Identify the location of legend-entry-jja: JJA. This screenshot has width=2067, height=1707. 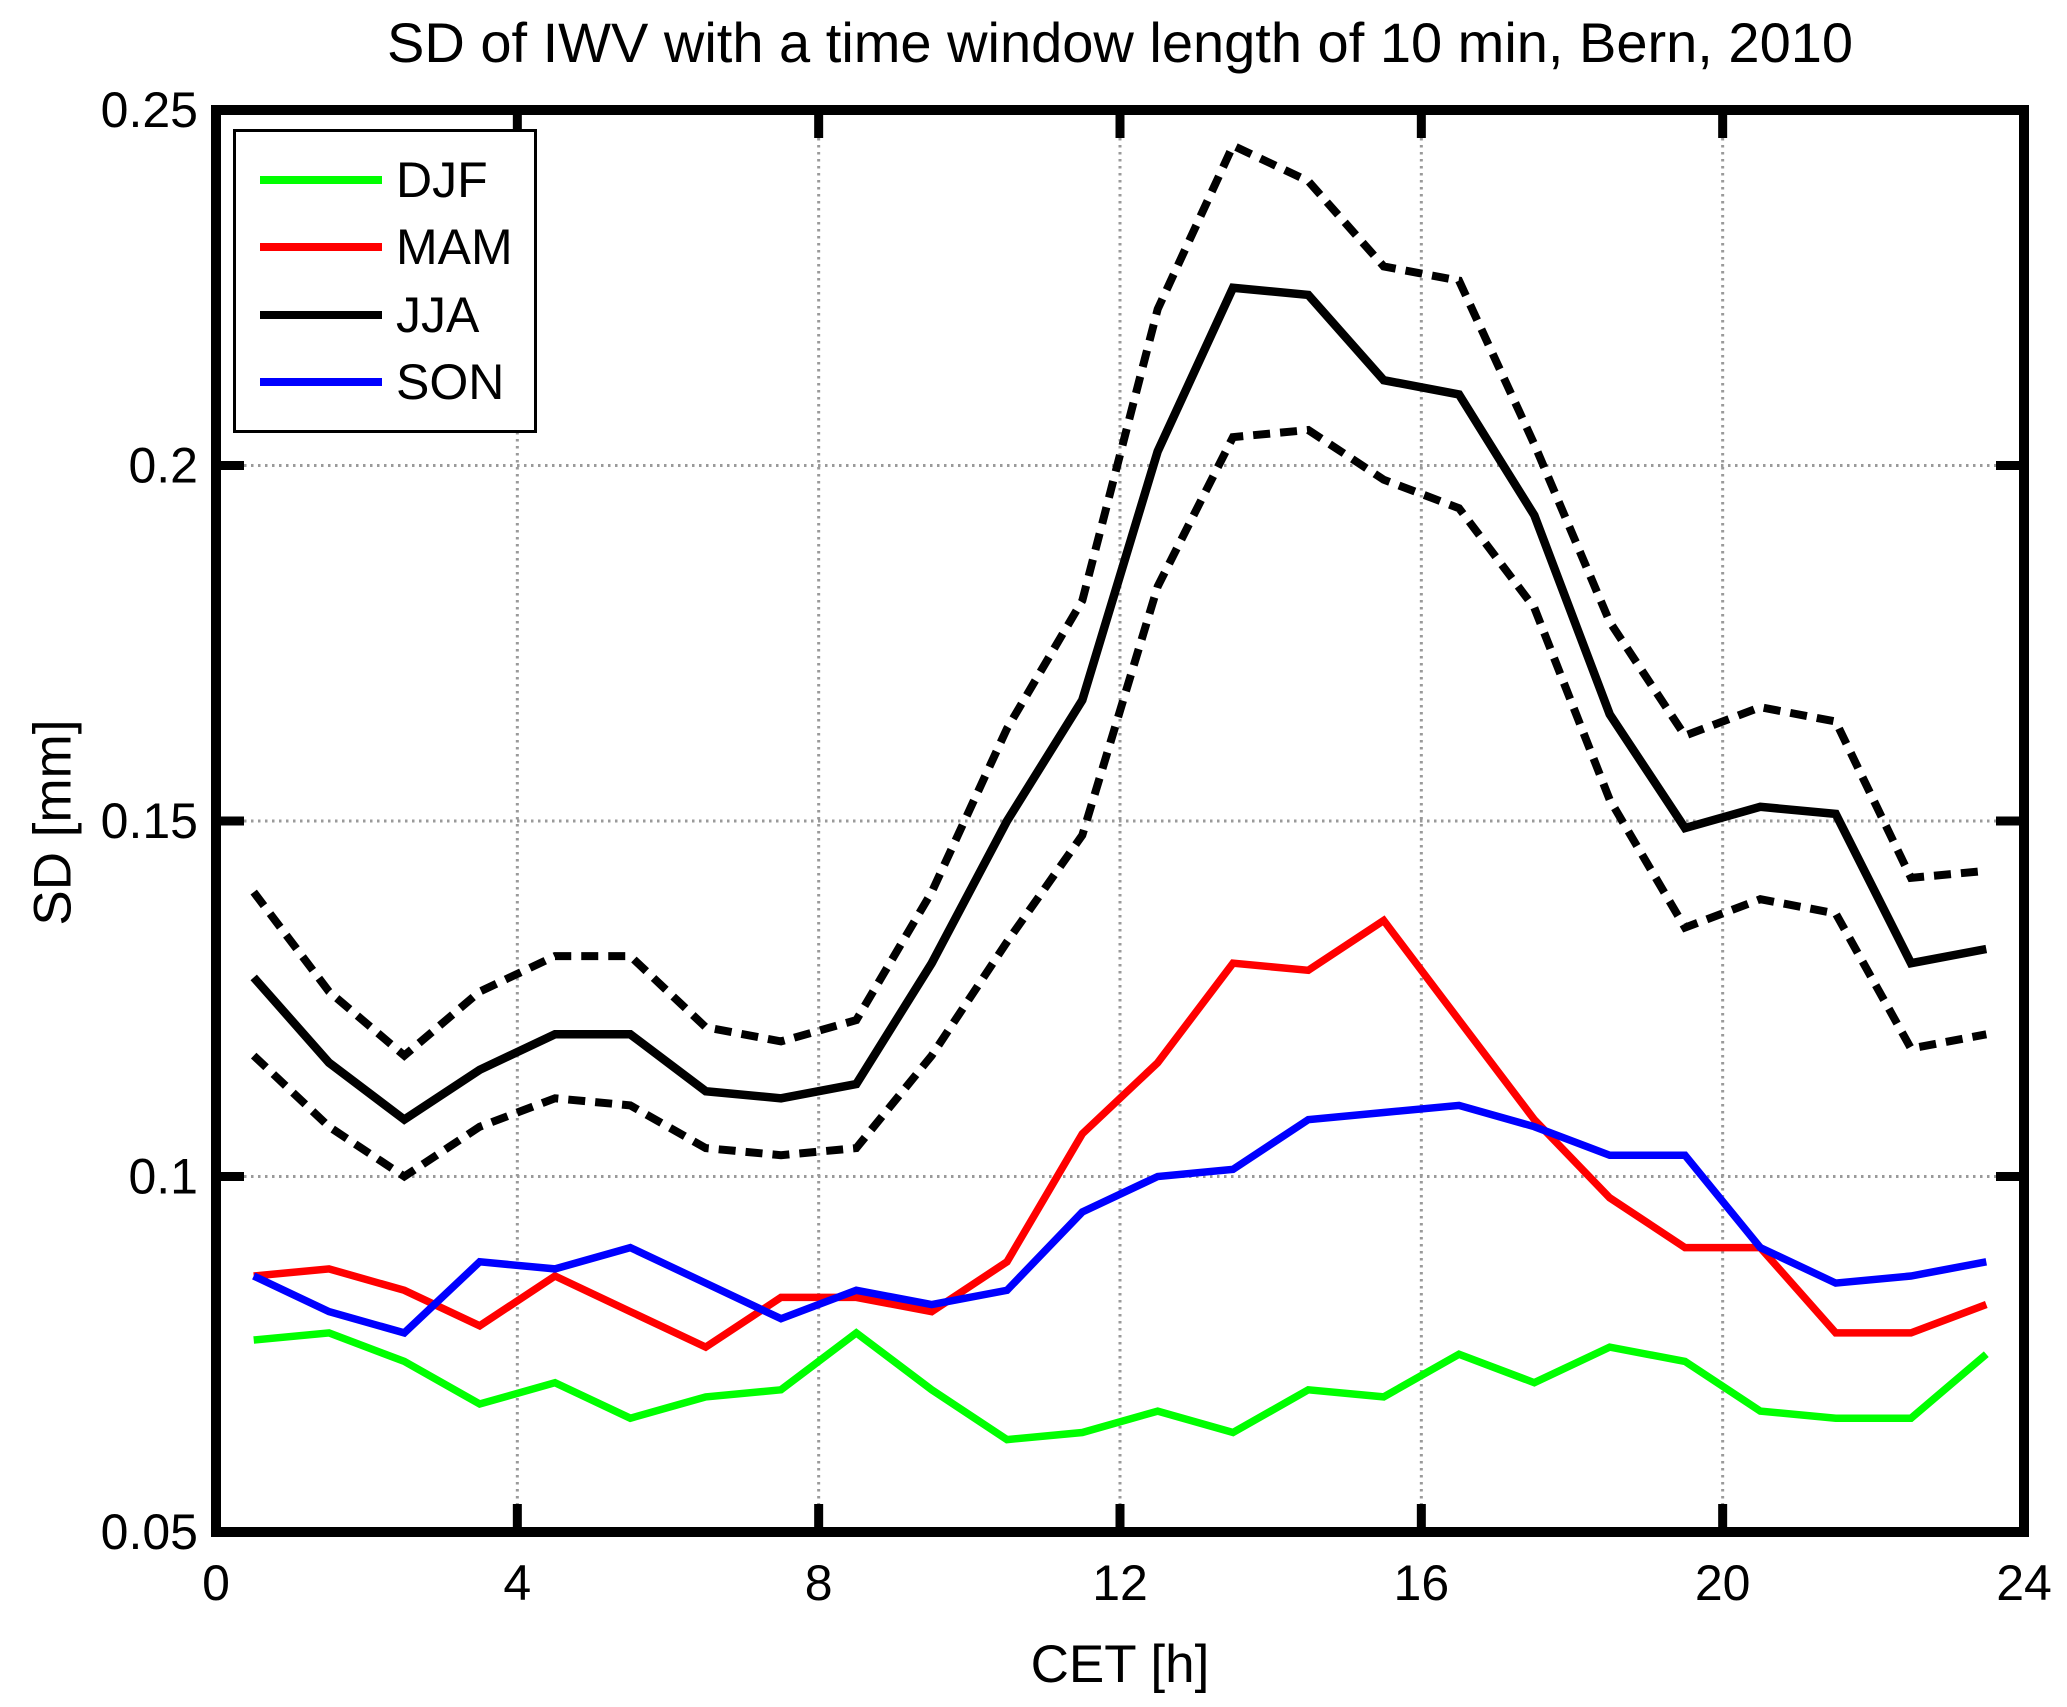
(397, 315).